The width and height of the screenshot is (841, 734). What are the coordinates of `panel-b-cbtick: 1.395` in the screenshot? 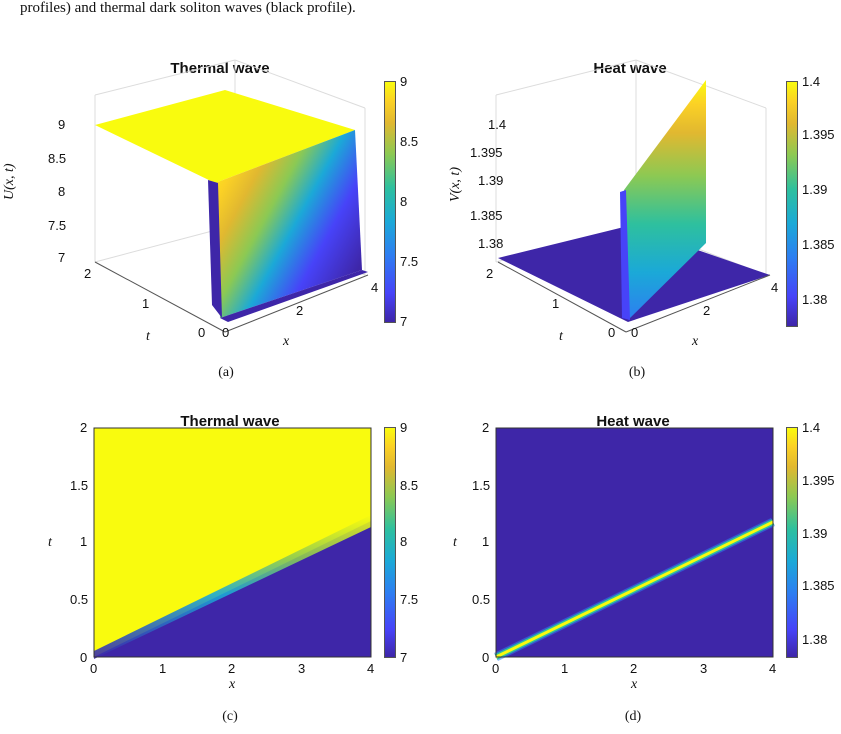 It's located at (818, 134).